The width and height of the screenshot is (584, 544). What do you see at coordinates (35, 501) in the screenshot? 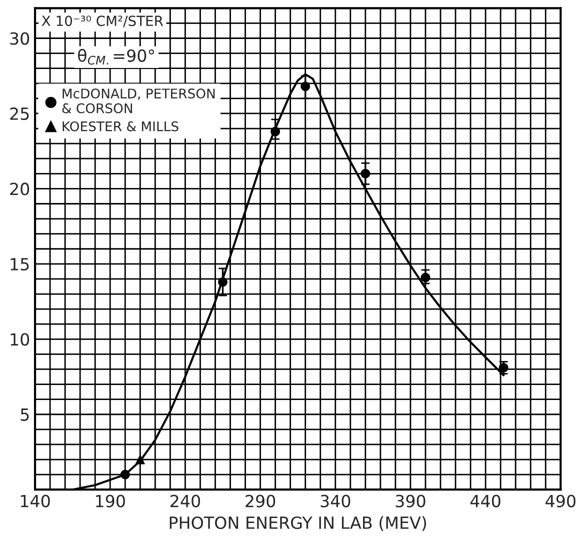
I see `x-tick-label: 140` at bounding box center [35, 501].